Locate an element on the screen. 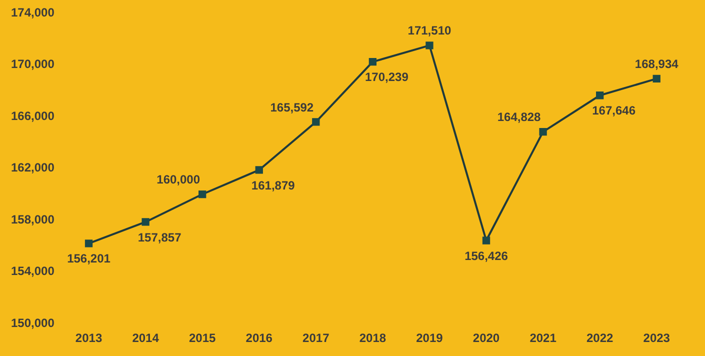 The width and height of the screenshot is (705, 356). y-tick-label: 170,000 is located at coordinates (32, 64).